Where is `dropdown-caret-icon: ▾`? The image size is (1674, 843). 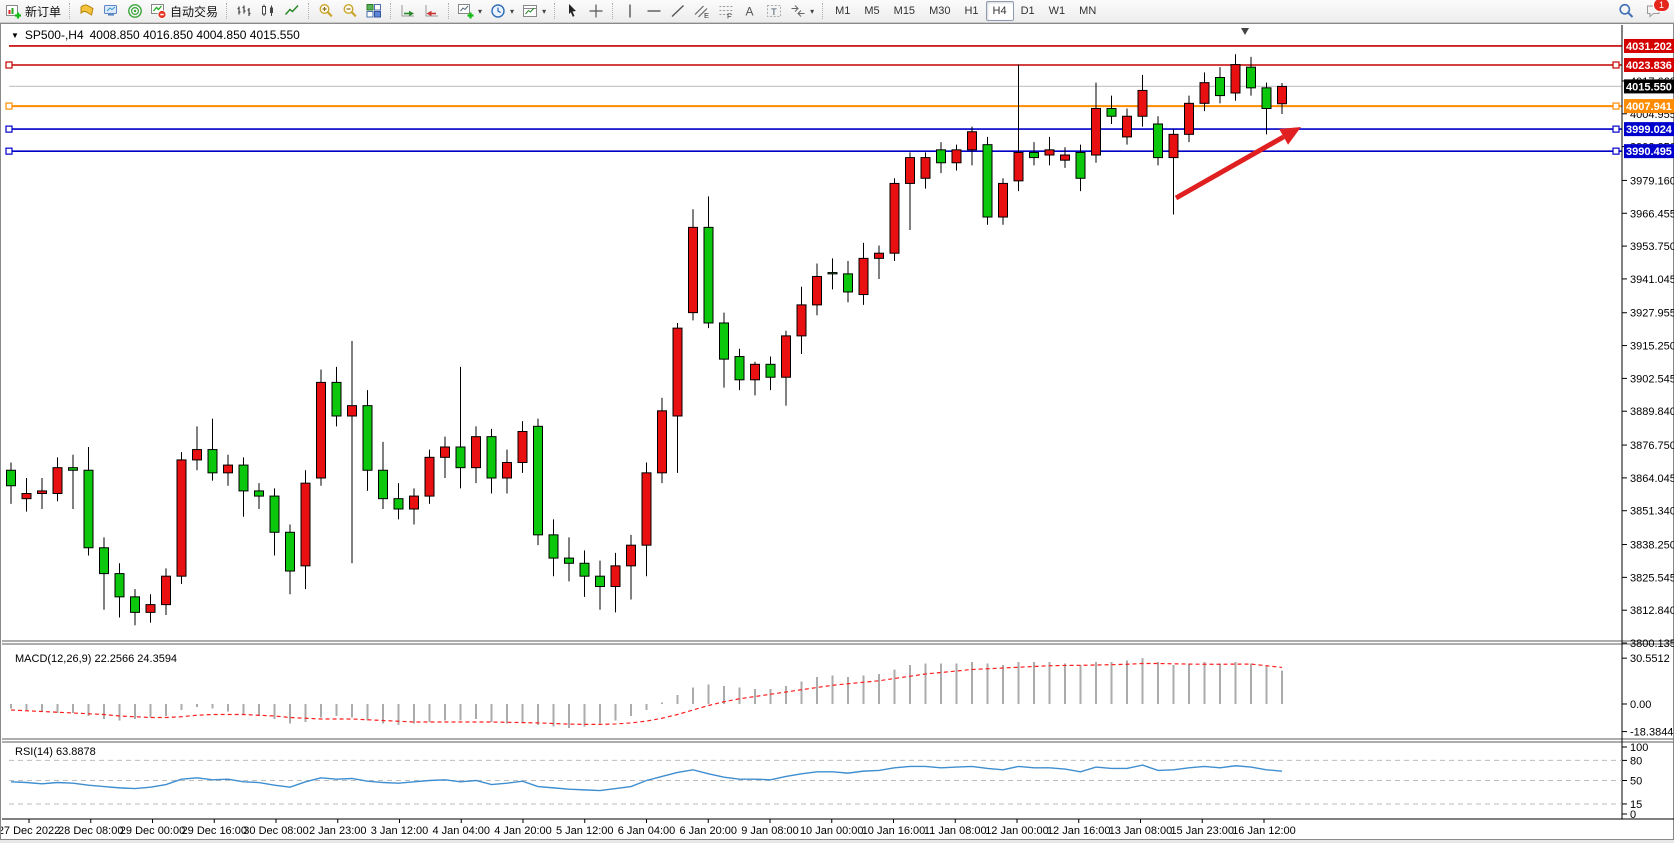
dropdown-caret-icon: ▾ is located at coordinates (812, 11).